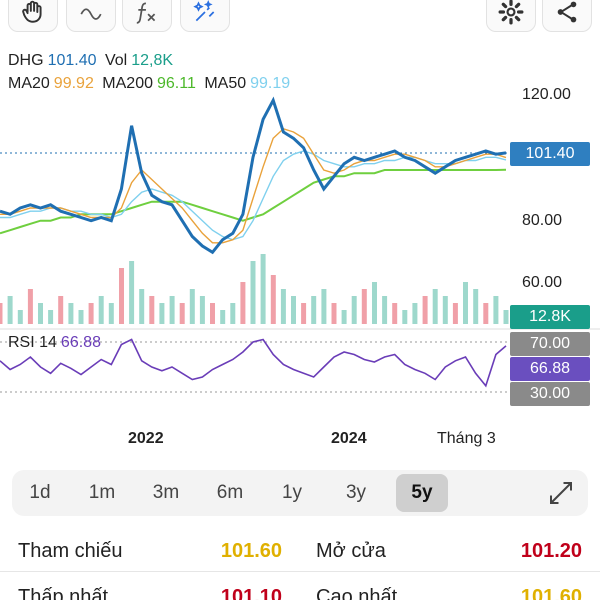 The image size is (600, 600). What do you see at coordinates (70, 551) in the screenshot?
I see `reference-label: Tham chiếu` at bounding box center [70, 551].